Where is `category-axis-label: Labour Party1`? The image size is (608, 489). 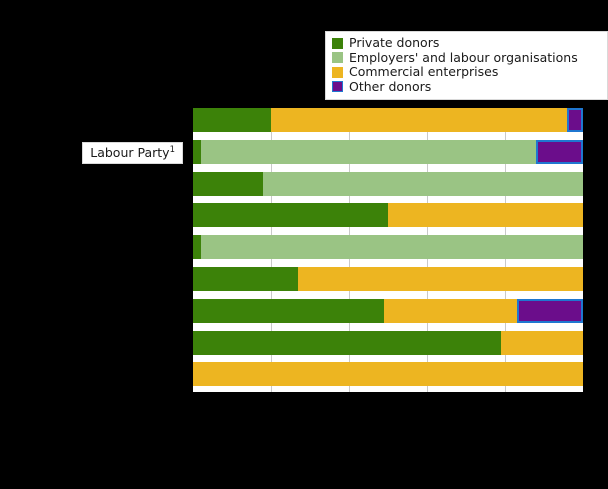 category-axis-label: Labour Party1 is located at coordinates (132, 152).